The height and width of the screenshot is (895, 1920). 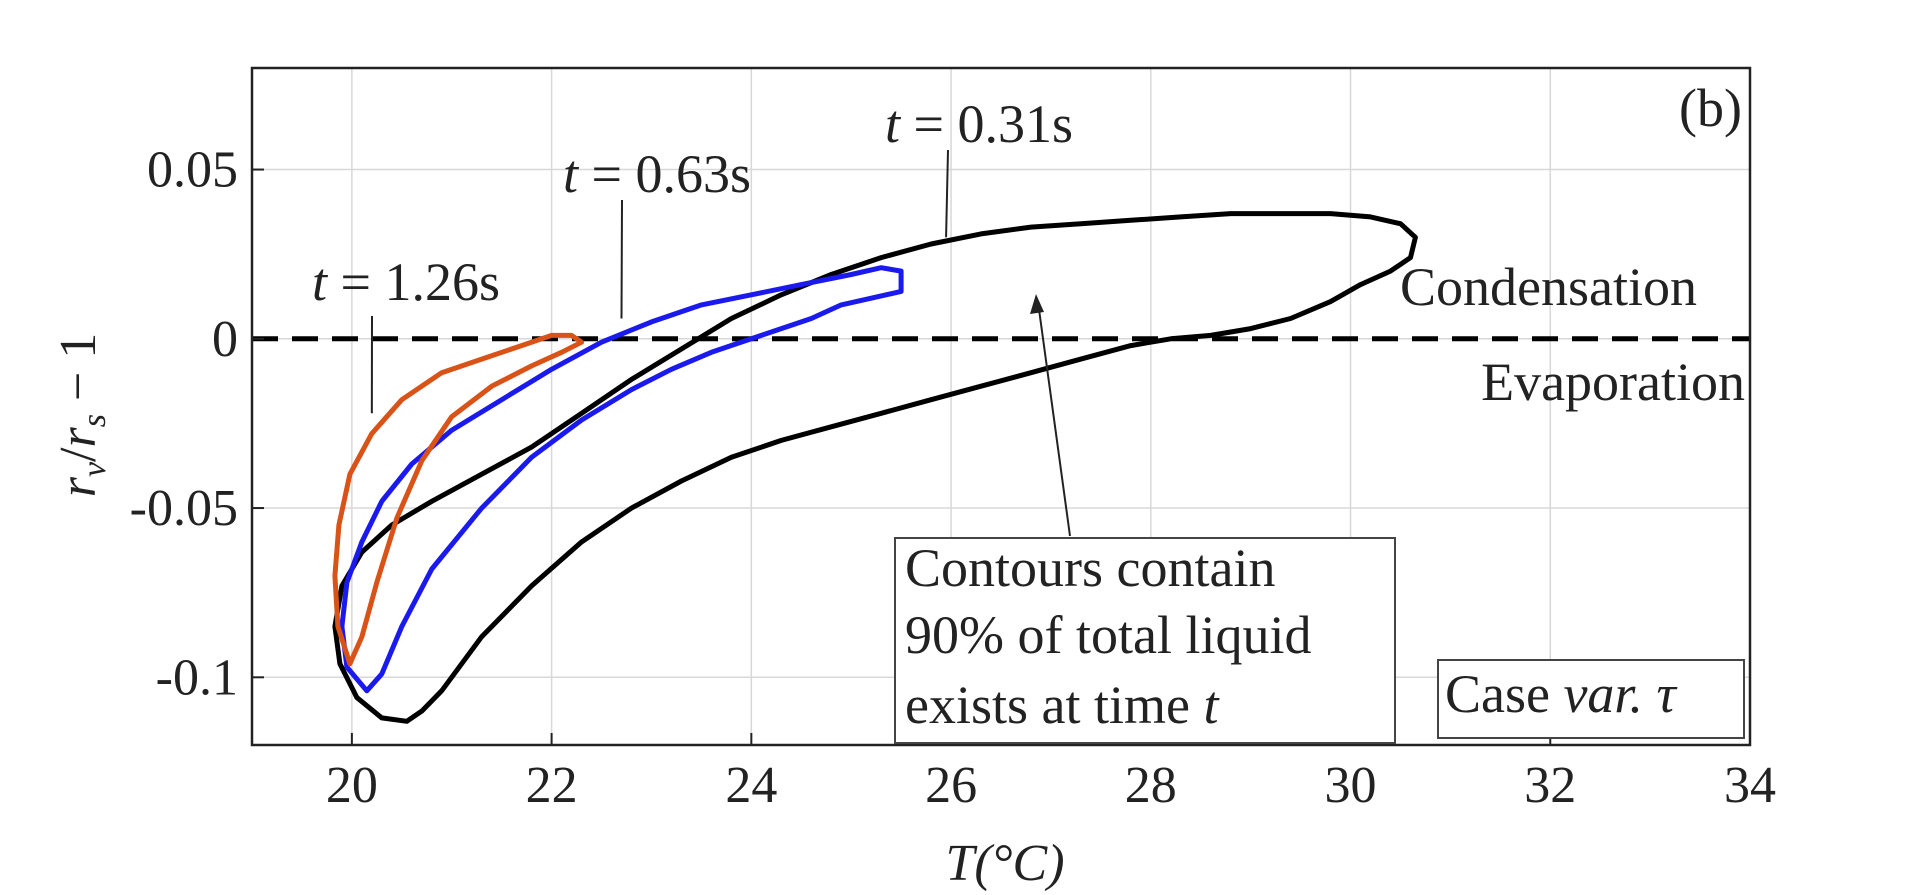 What do you see at coordinates (1548, 287) in the screenshot?
I see `condensation-label: Condensation` at bounding box center [1548, 287].